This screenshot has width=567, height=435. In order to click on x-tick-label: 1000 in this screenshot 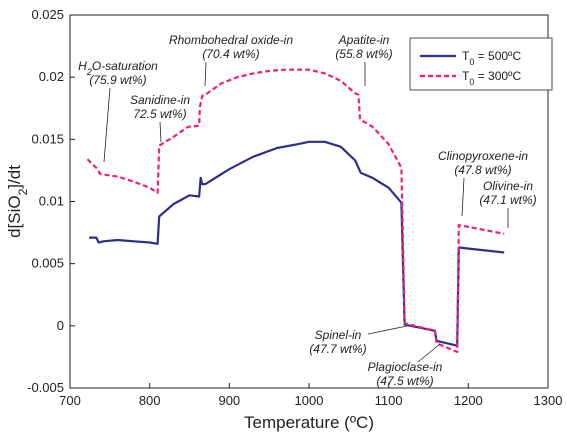, I will do `click(309, 400)`.